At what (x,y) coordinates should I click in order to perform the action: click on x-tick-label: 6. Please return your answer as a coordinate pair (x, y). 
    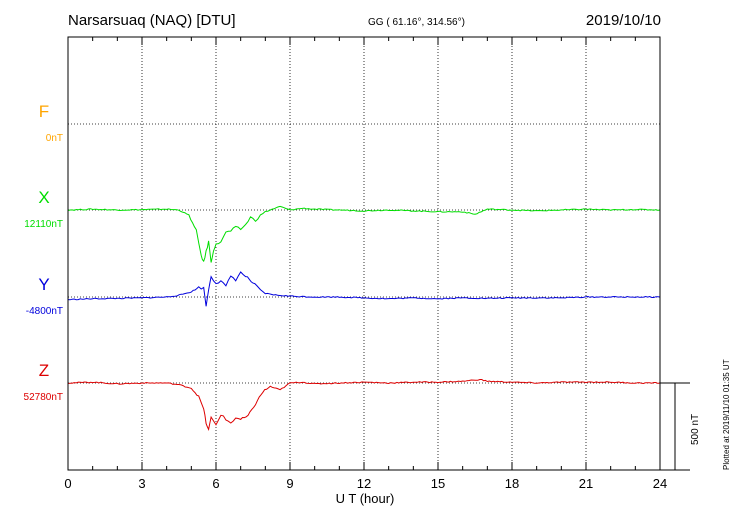
    Looking at the image, I should click on (215, 483).